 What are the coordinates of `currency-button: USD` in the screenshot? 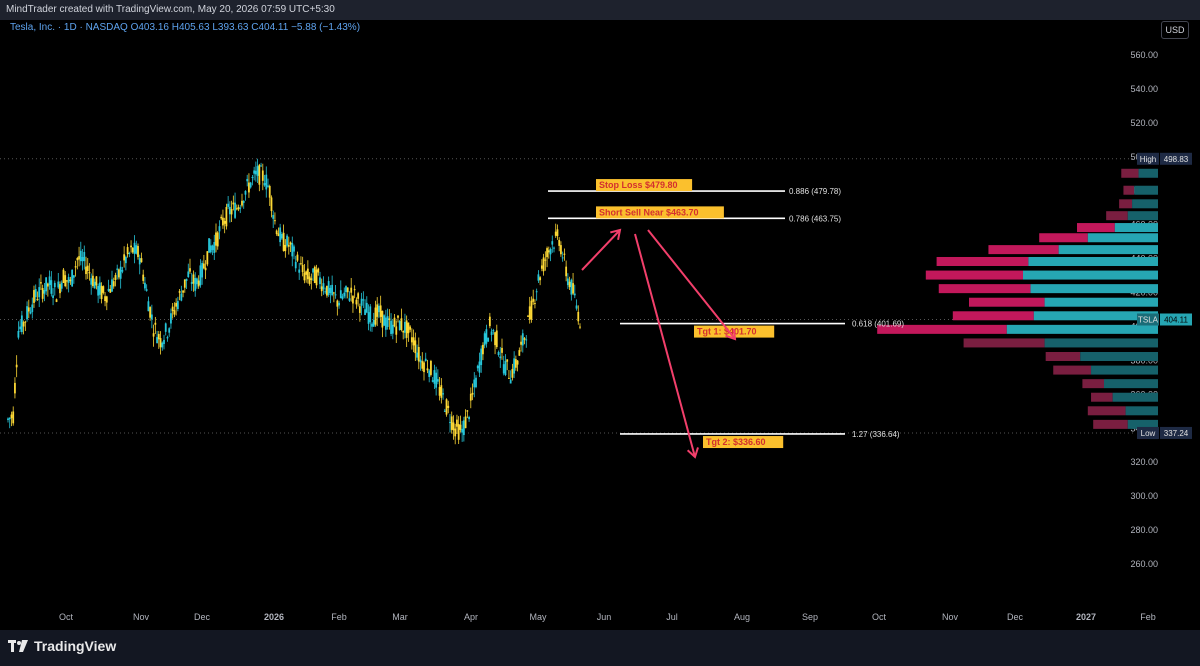 It's located at (1175, 30).